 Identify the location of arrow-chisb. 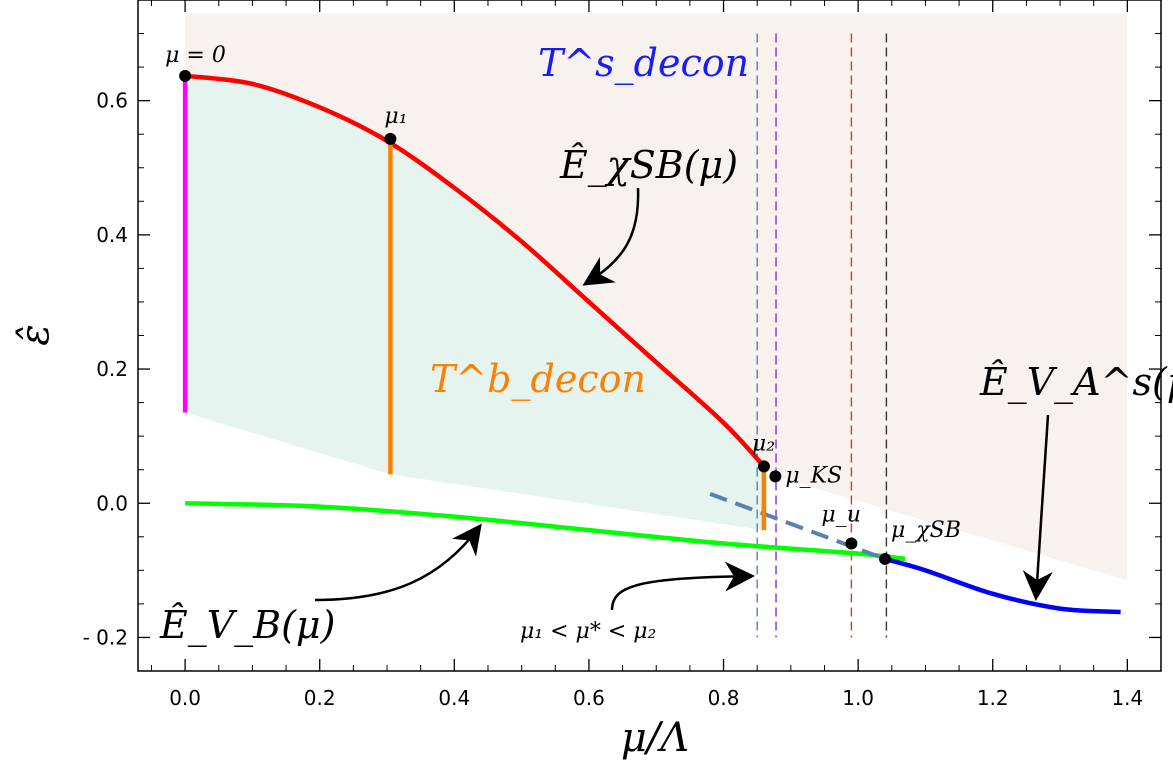
(611, 236).